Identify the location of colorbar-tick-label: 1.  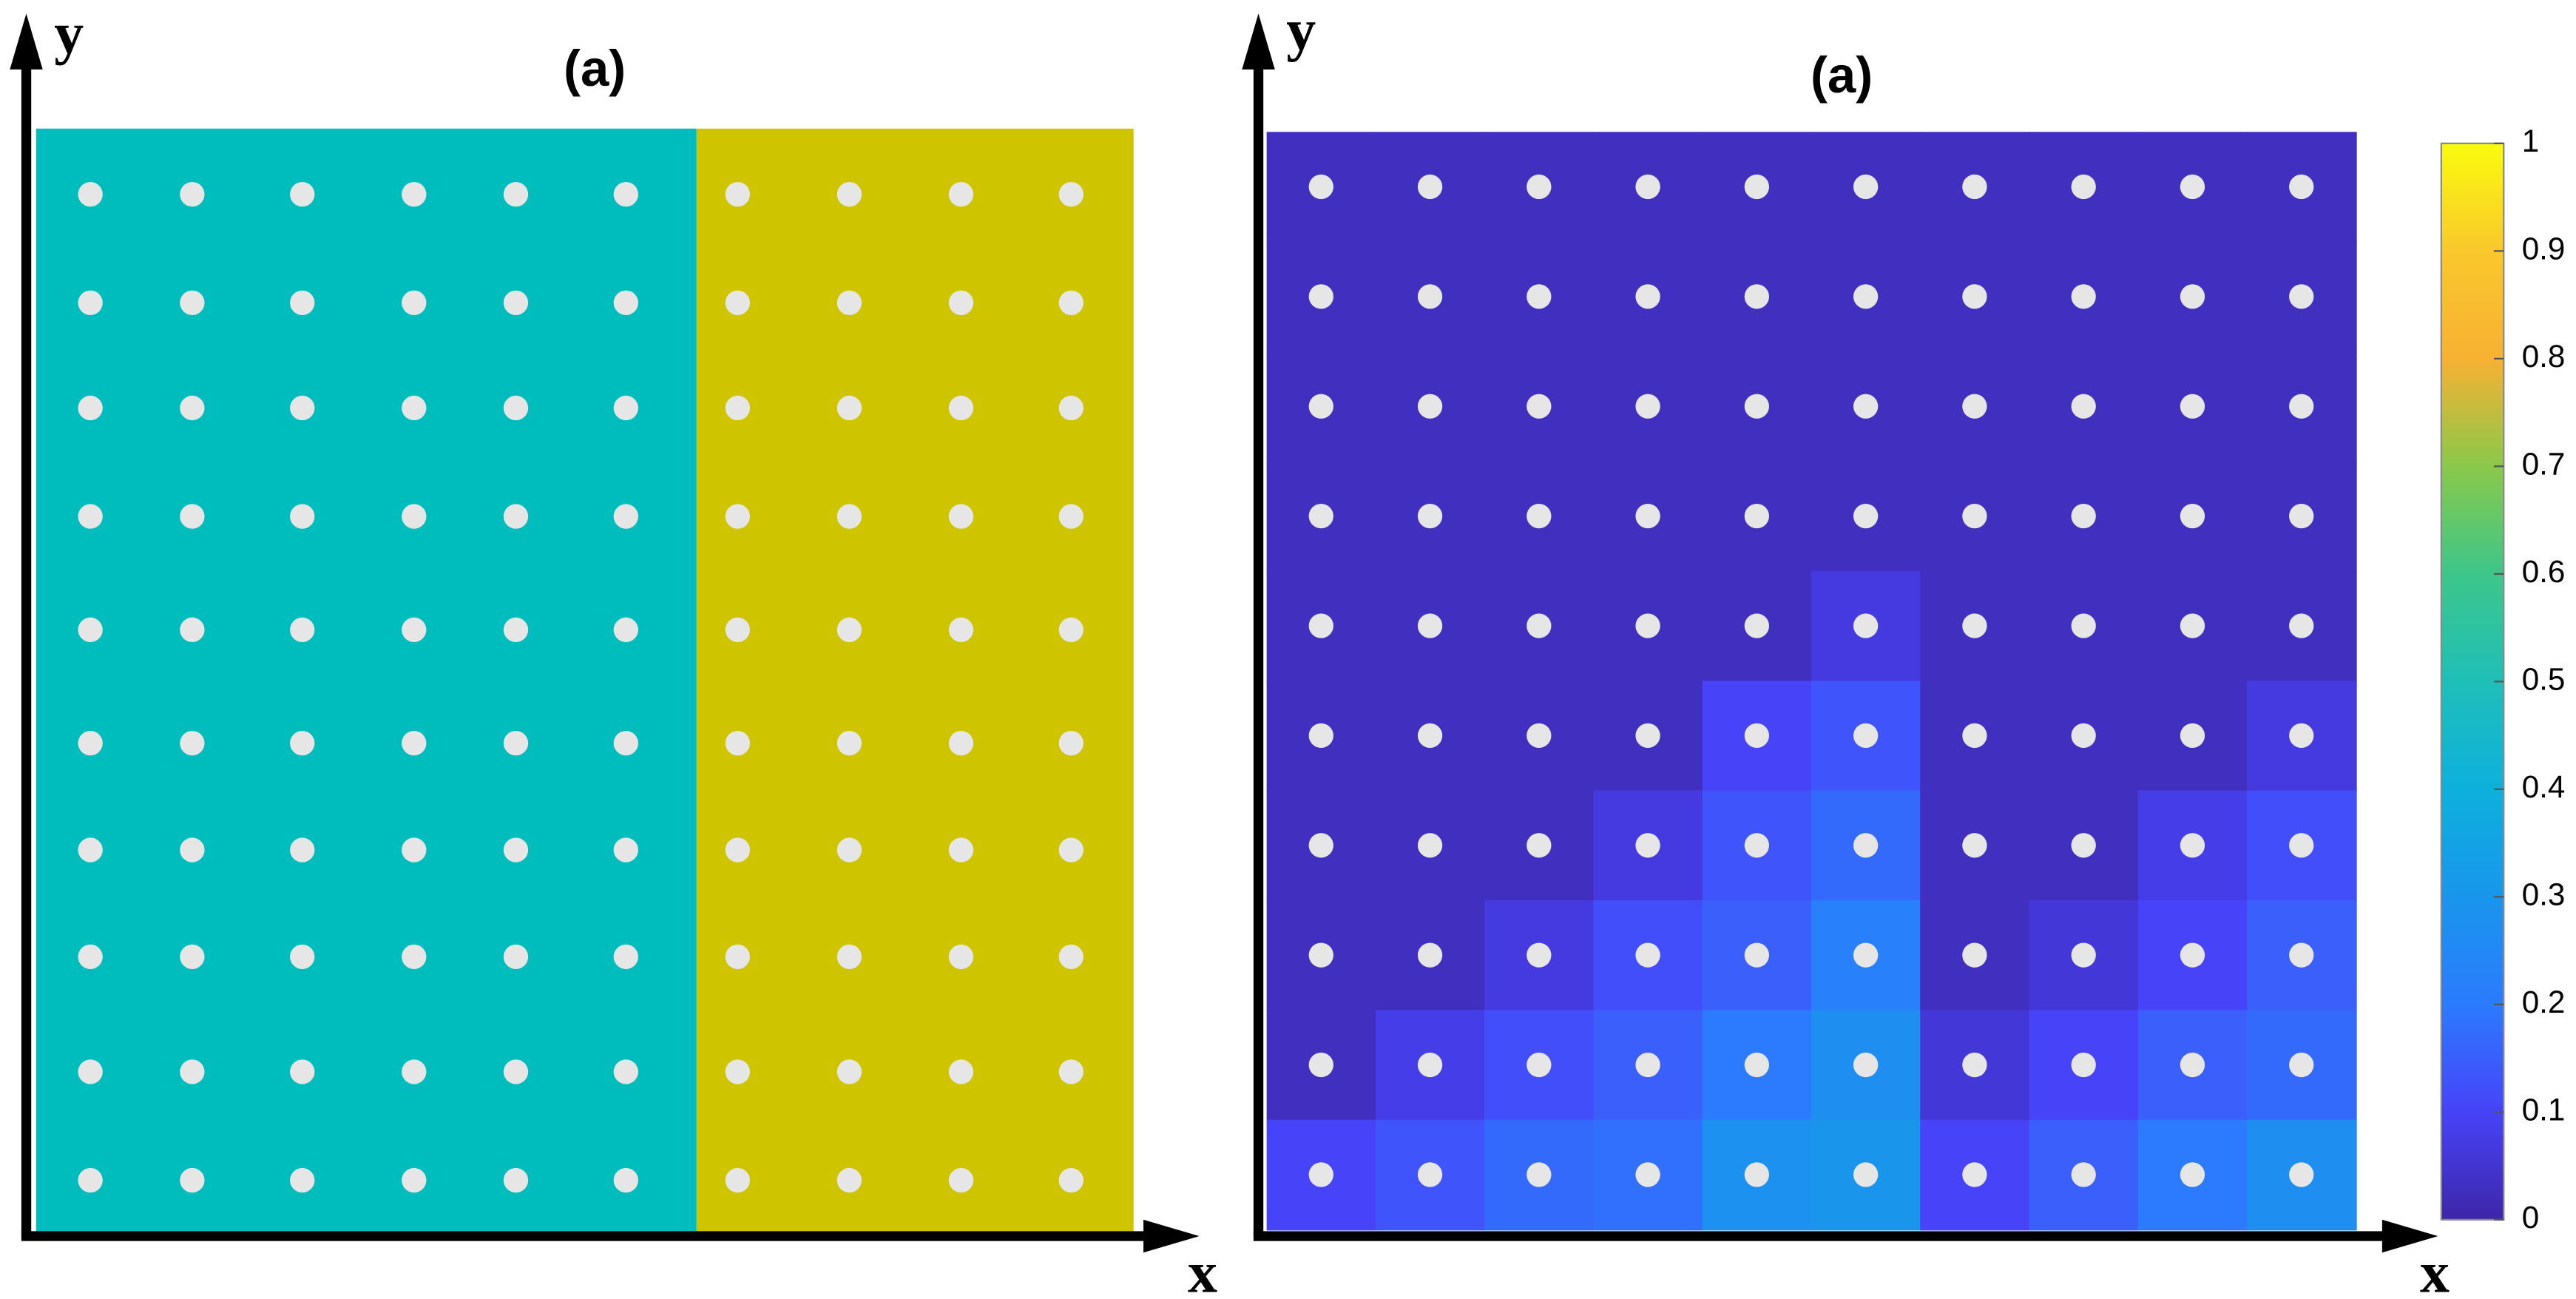
(2530, 141).